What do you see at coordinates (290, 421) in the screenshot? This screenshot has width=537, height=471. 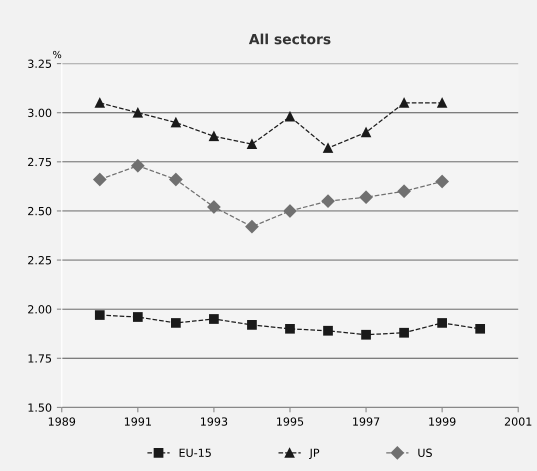 I see `x-tick-label: 1995` at bounding box center [290, 421].